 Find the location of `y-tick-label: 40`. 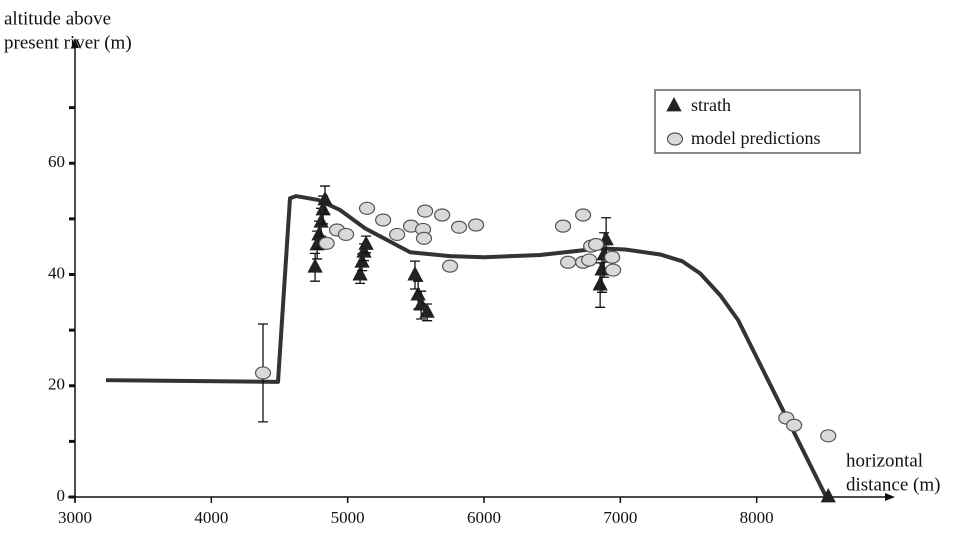

y-tick-label: 40 is located at coordinates (56, 272).